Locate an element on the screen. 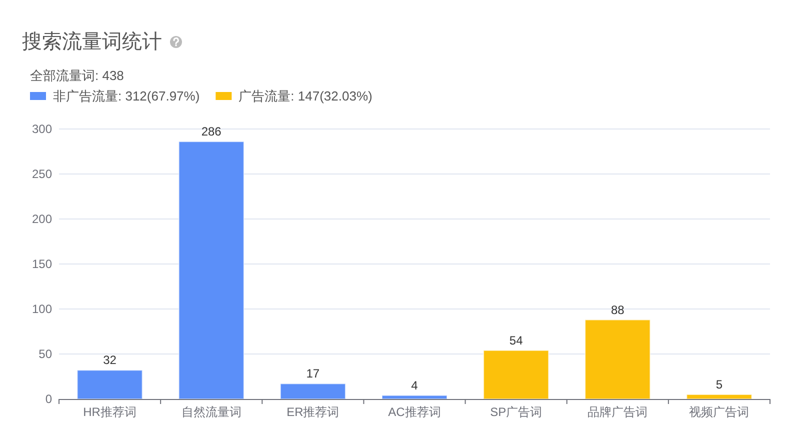 This screenshot has height=440, width=791. x-tick-label: SP广告词 is located at coordinates (516, 412).